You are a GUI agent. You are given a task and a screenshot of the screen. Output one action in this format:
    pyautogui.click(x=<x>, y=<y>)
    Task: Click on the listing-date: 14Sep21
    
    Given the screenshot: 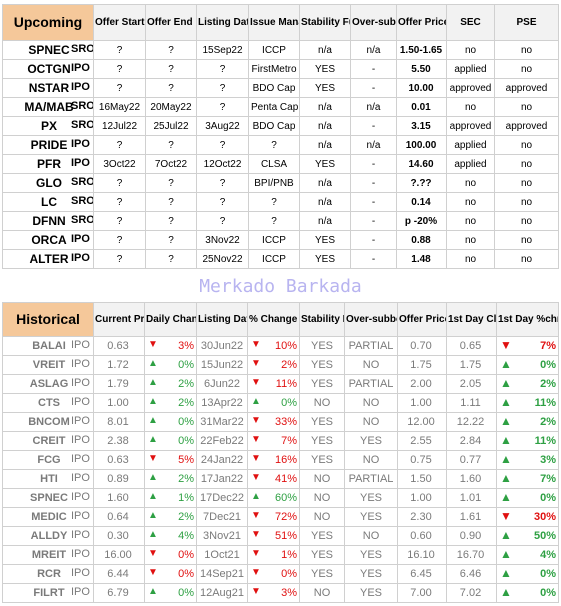 What is the action you would take?
    pyautogui.click(x=222, y=574)
    